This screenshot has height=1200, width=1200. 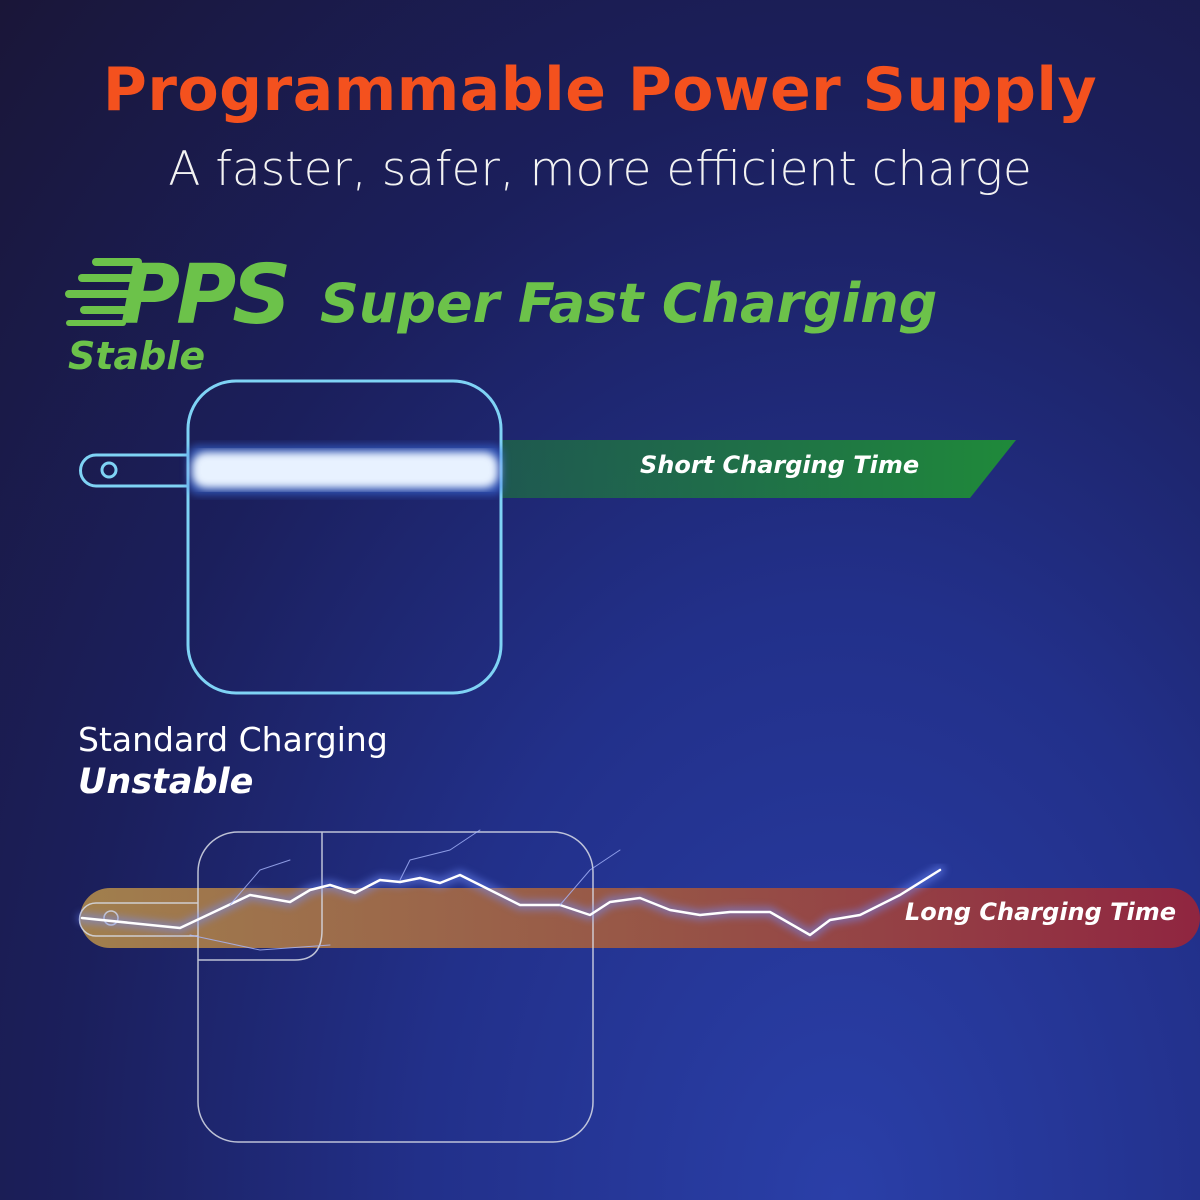 I want to click on short-charging-label: Short Charging Time, so click(x=780, y=465).